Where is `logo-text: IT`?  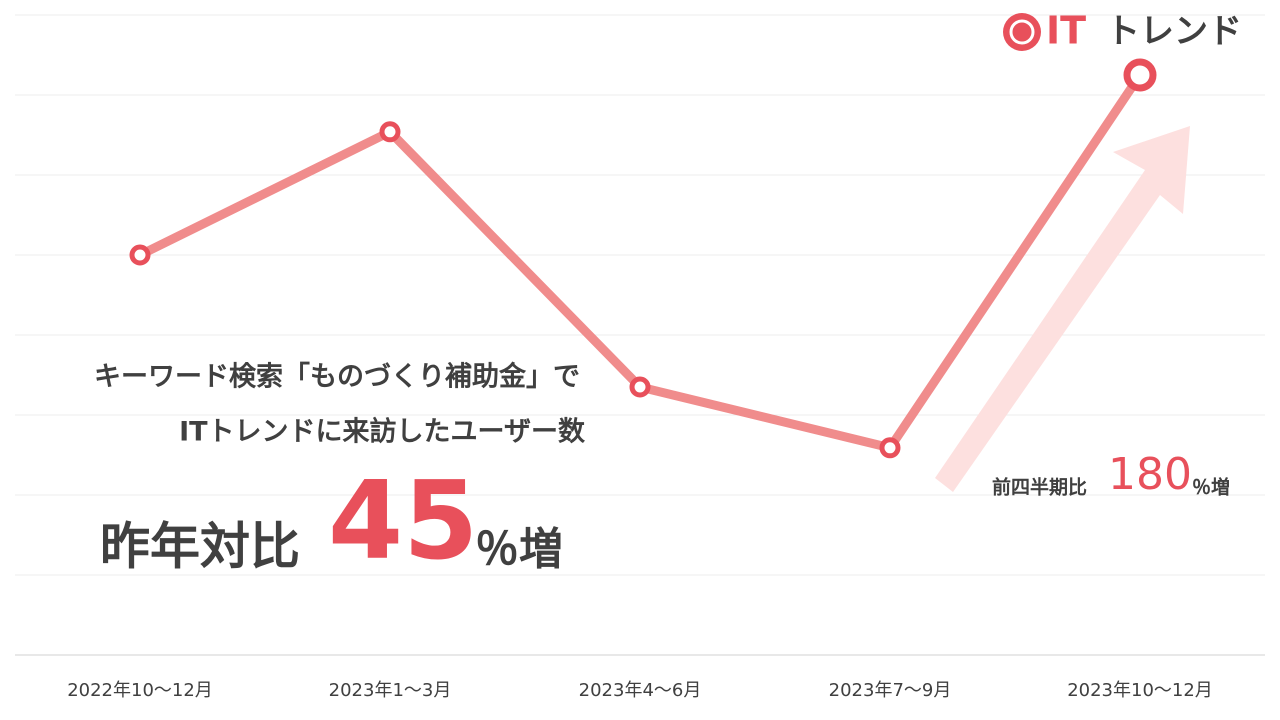 logo-text: IT is located at coordinates (1066, 31).